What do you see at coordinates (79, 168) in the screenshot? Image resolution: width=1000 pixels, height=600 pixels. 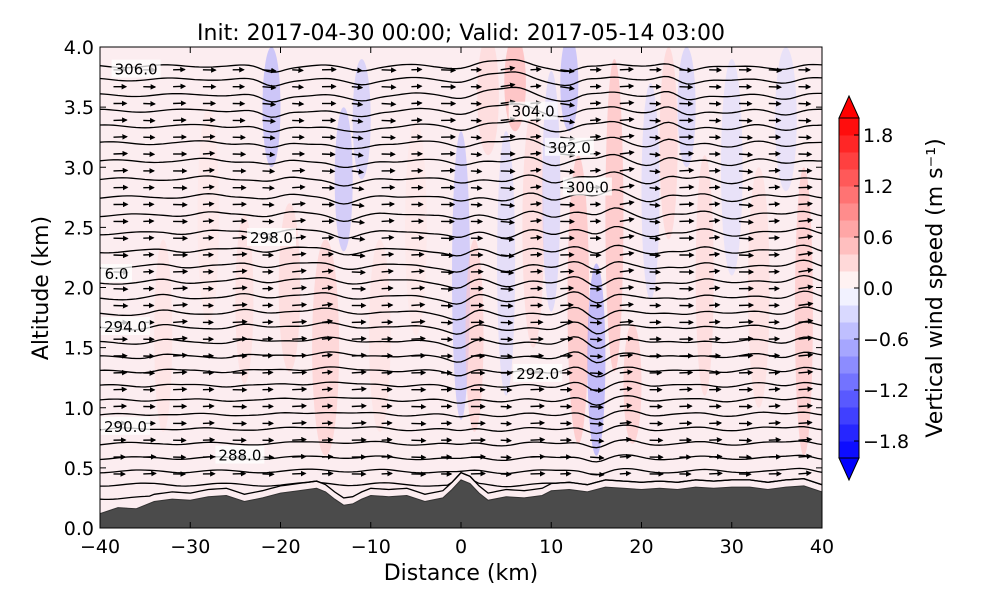 I see `y-tick-label-6: 3.0` at bounding box center [79, 168].